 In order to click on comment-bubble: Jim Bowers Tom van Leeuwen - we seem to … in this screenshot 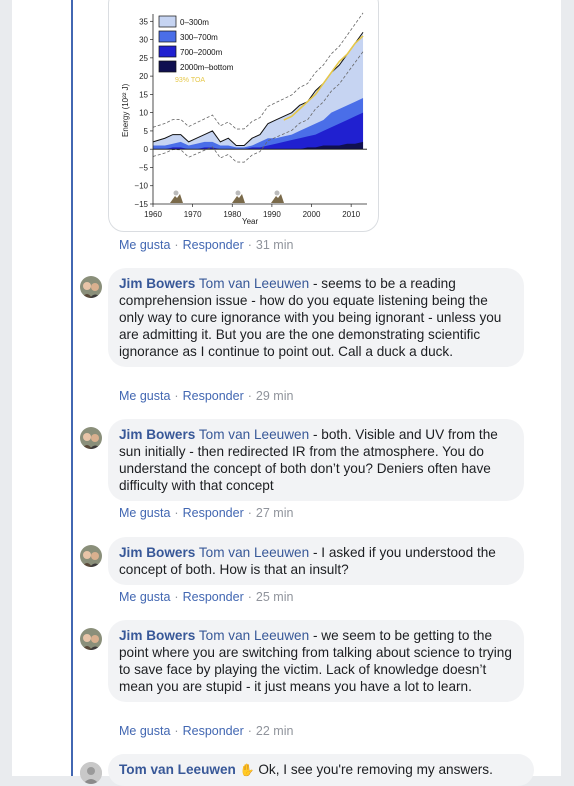, I will do `click(316, 661)`.